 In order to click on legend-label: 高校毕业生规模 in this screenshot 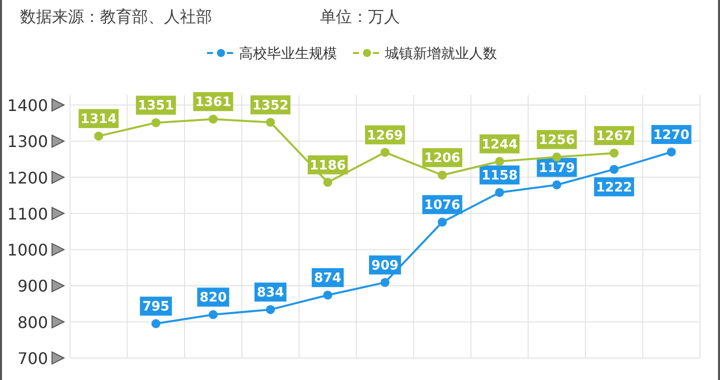, I will do `click(288, 54)`.